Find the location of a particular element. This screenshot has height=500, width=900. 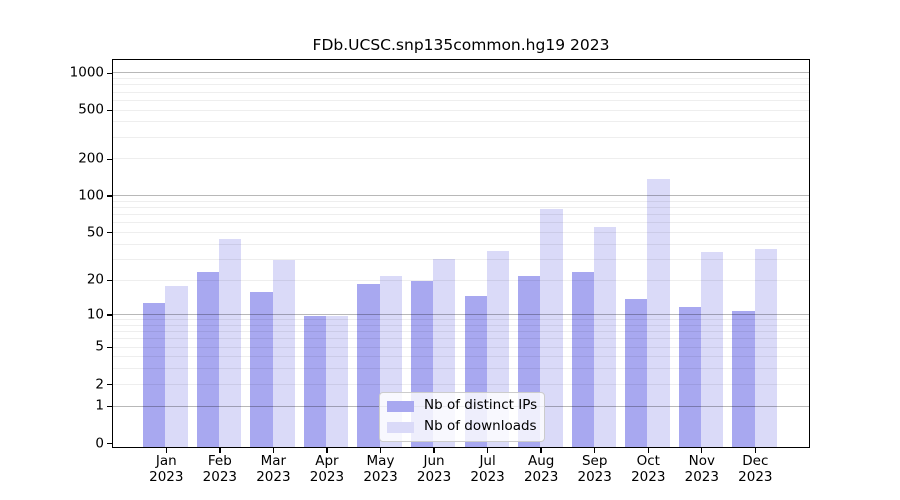

y-tick-label-500: 500 is located at coordinates (91, 109).